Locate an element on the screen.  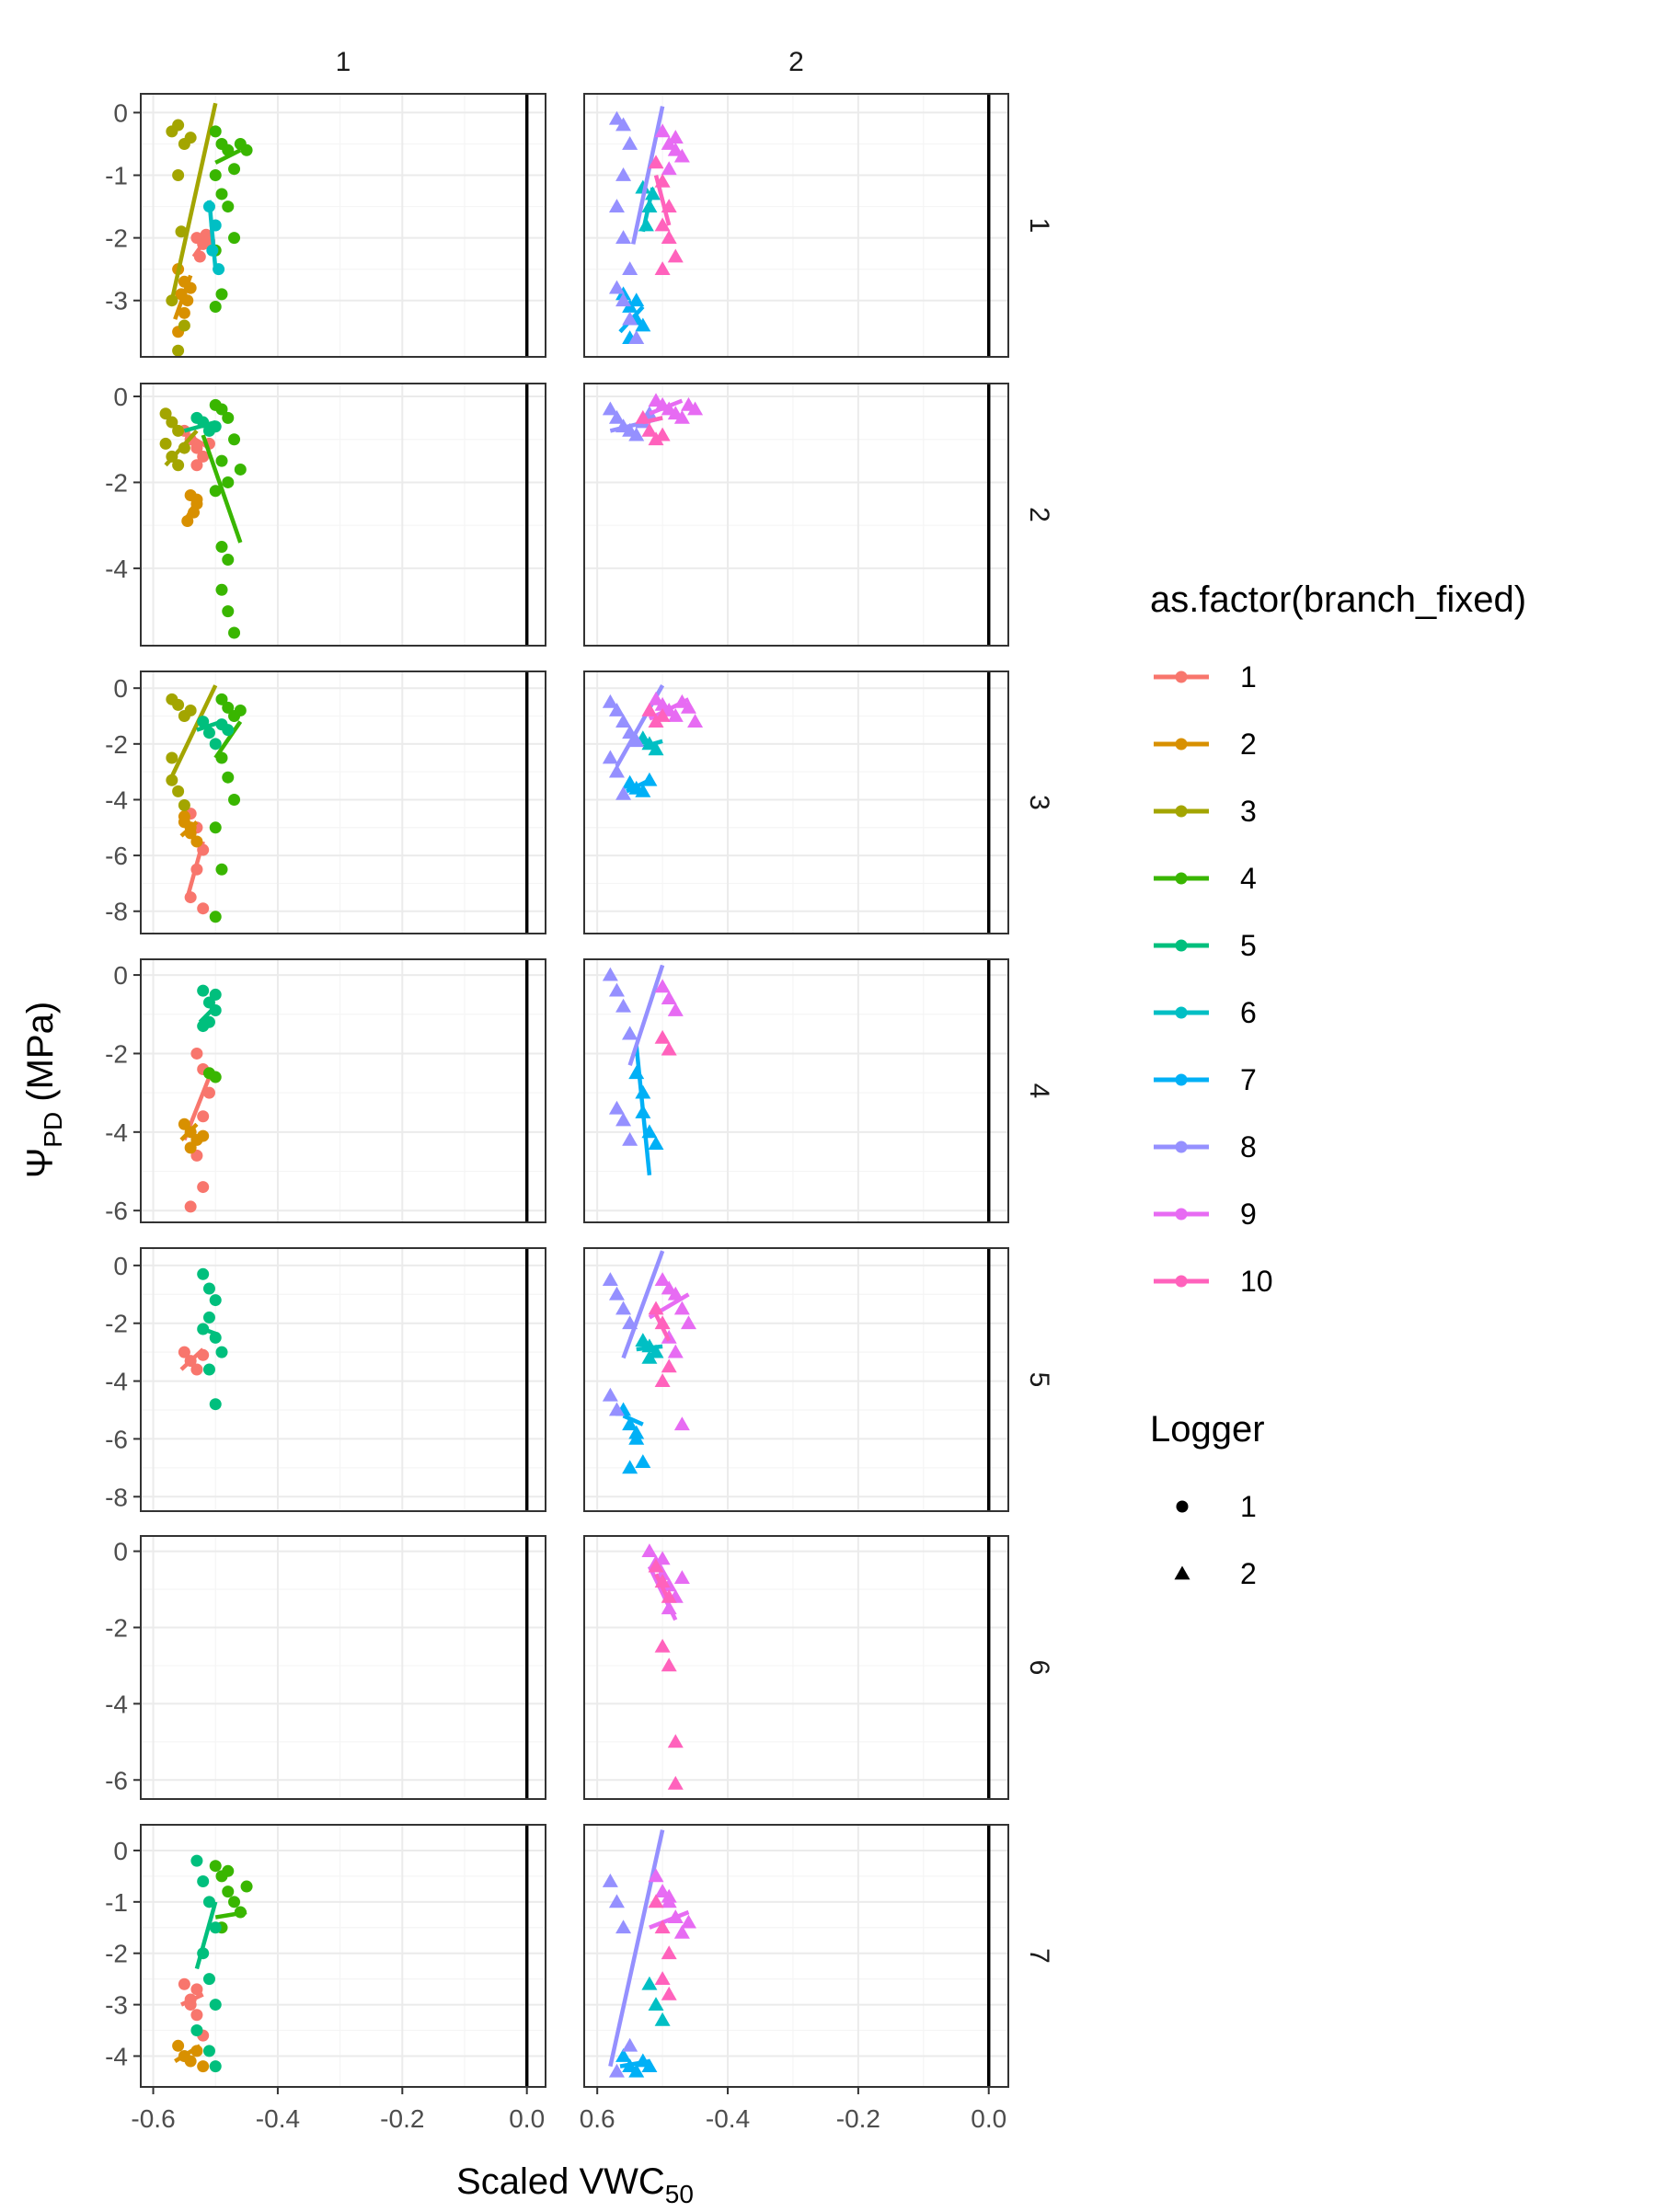
legend-shape-key-circle is located at coordinates (1182, 1507).